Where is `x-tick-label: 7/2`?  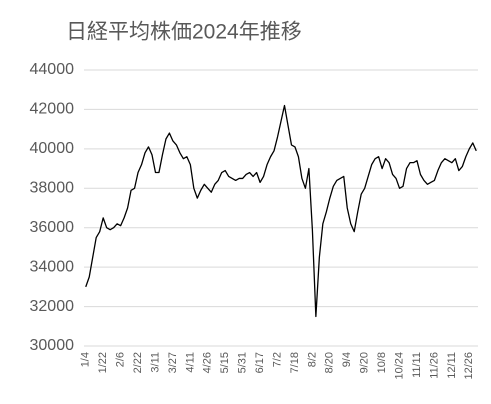
x-tick-label: 7/2 is located at coordinates (277, 359).